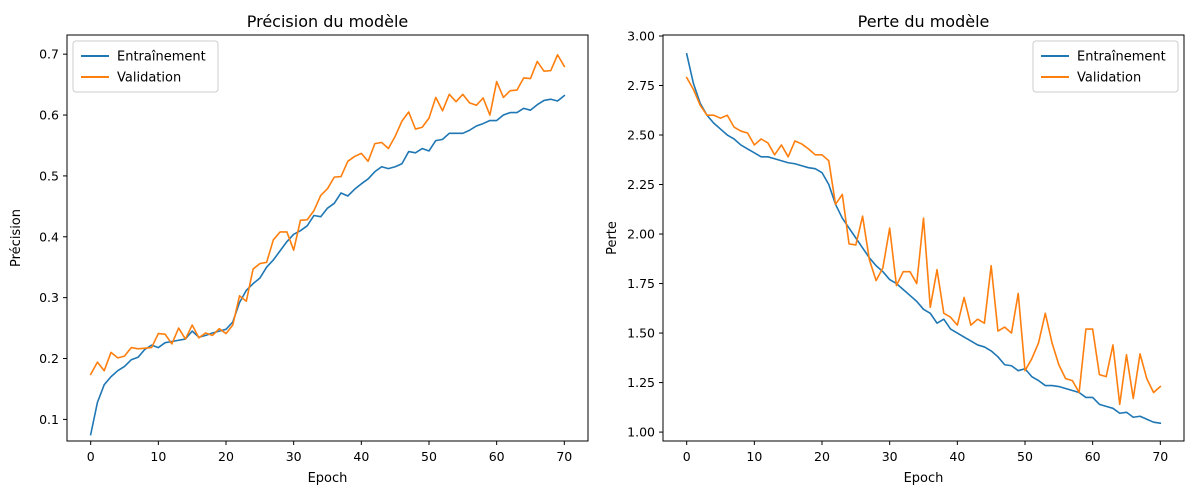 The image size is (1200, 500). Describe the element at coordinates (641, 184) in the screenshot. I see `y-tick-label: 2.25` at that location.